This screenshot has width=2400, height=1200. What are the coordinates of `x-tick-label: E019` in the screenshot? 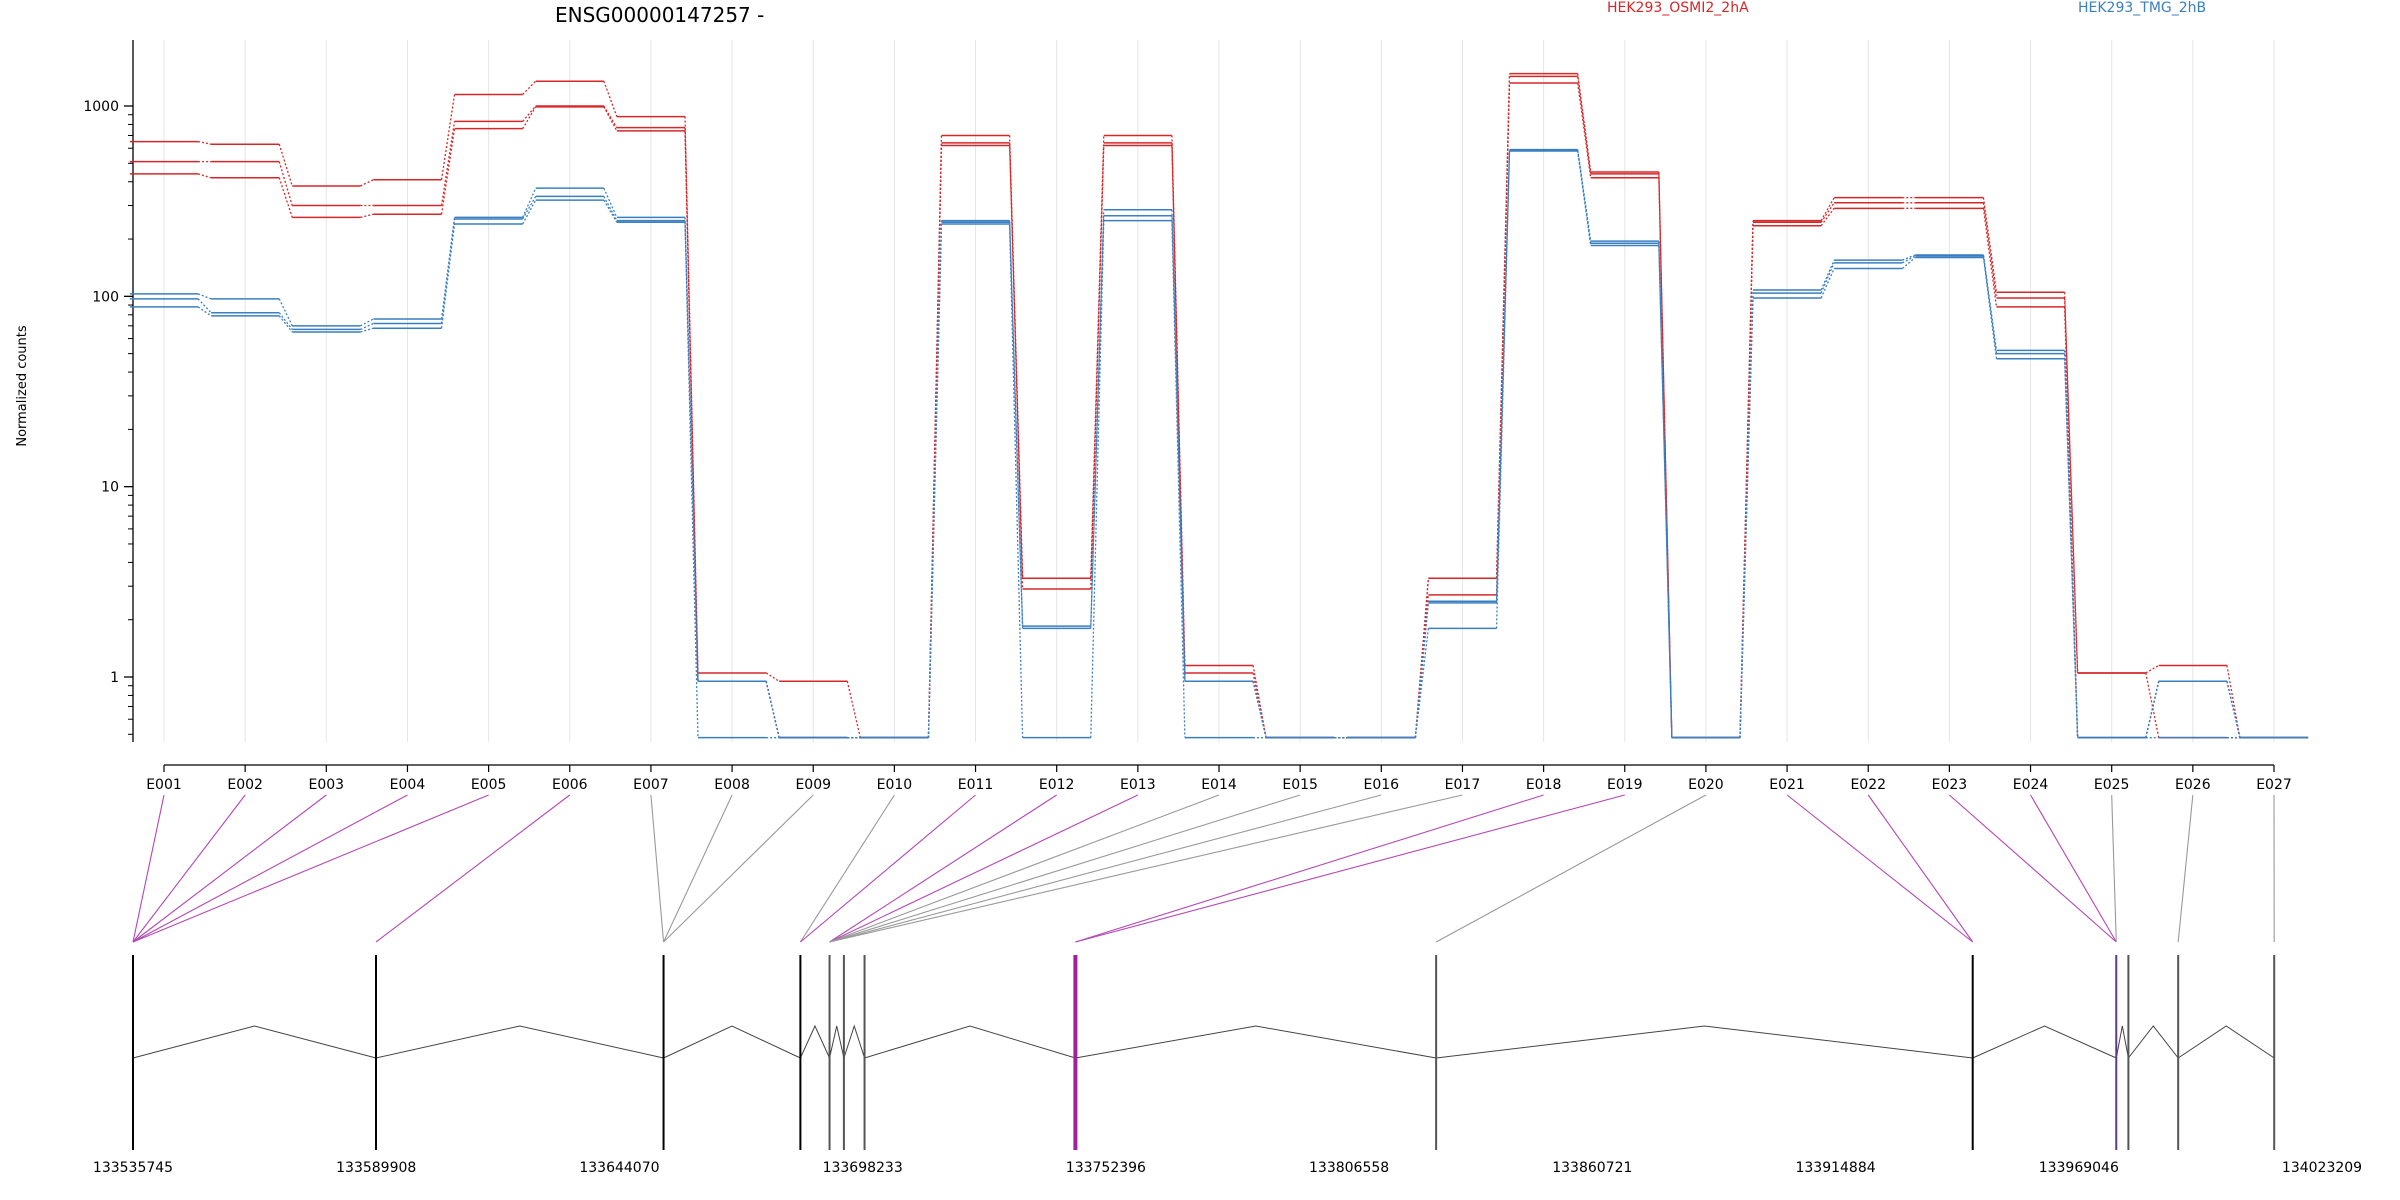 It's located at (1625, 785).